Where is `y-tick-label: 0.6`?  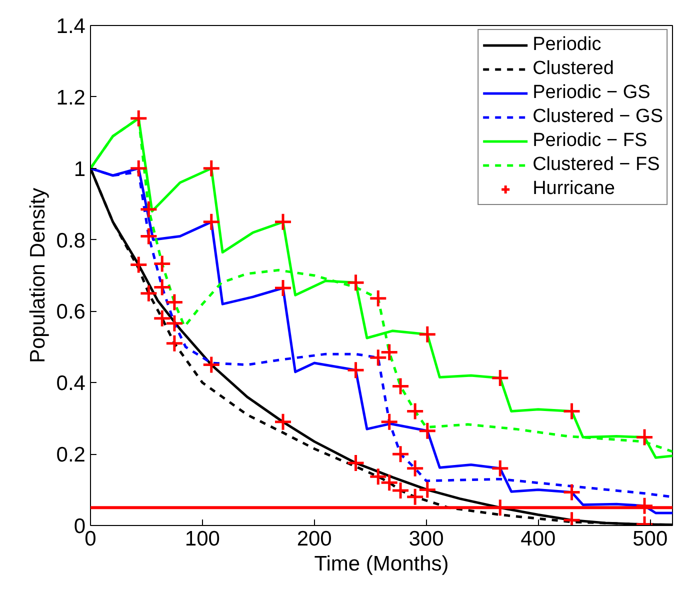
y-tick-label: 0.6 is located at coordinates (71, 312).